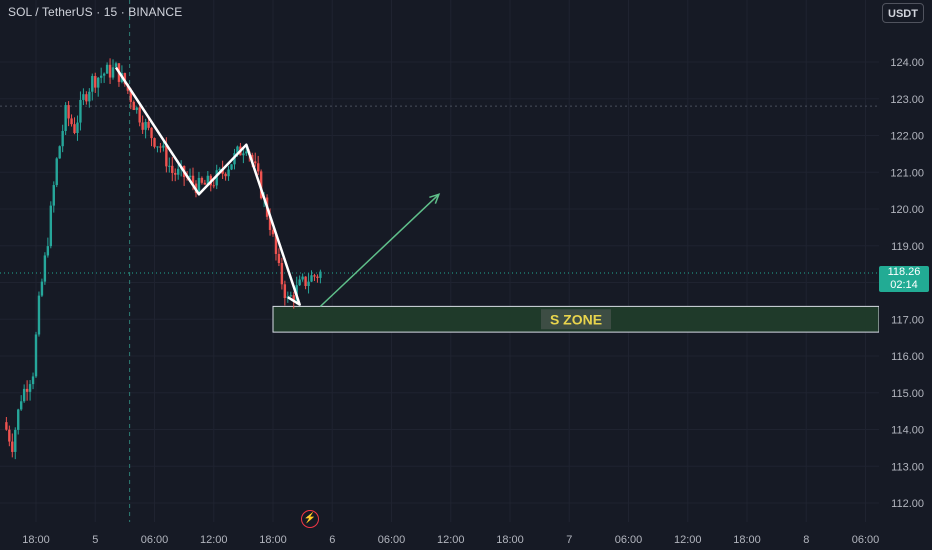 This screenshot has width=932, height=550. Describe the element at coordinates (907, 210) in the screenshot. I see `price-tick-label: 120.00` at that location.